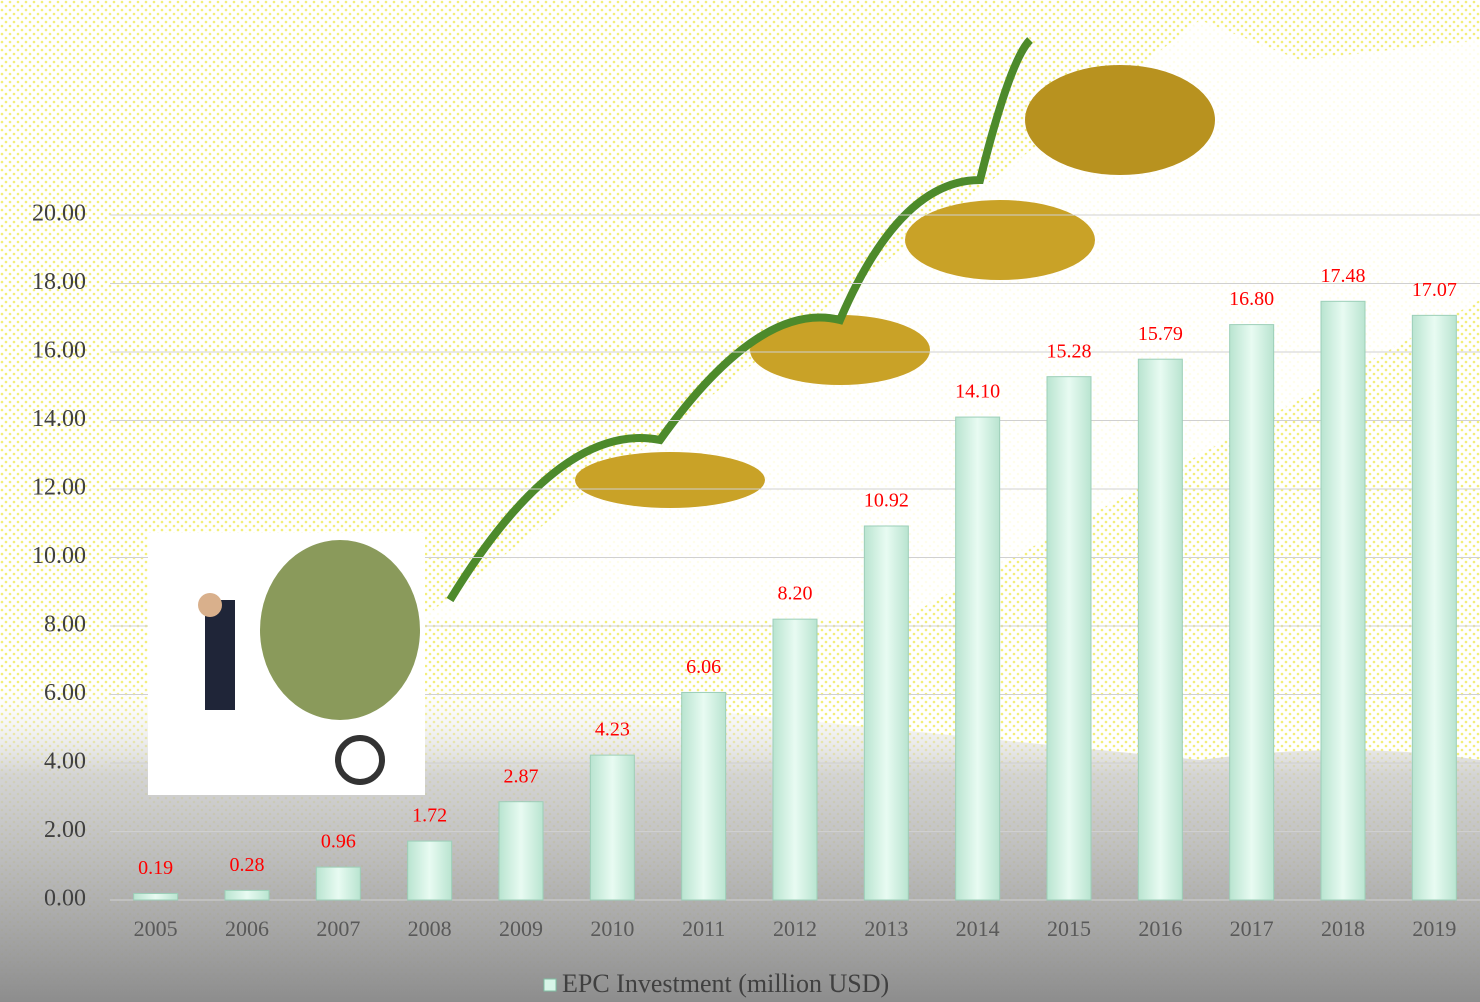  I want to click on value-label: 1.72, so click(429, 816).